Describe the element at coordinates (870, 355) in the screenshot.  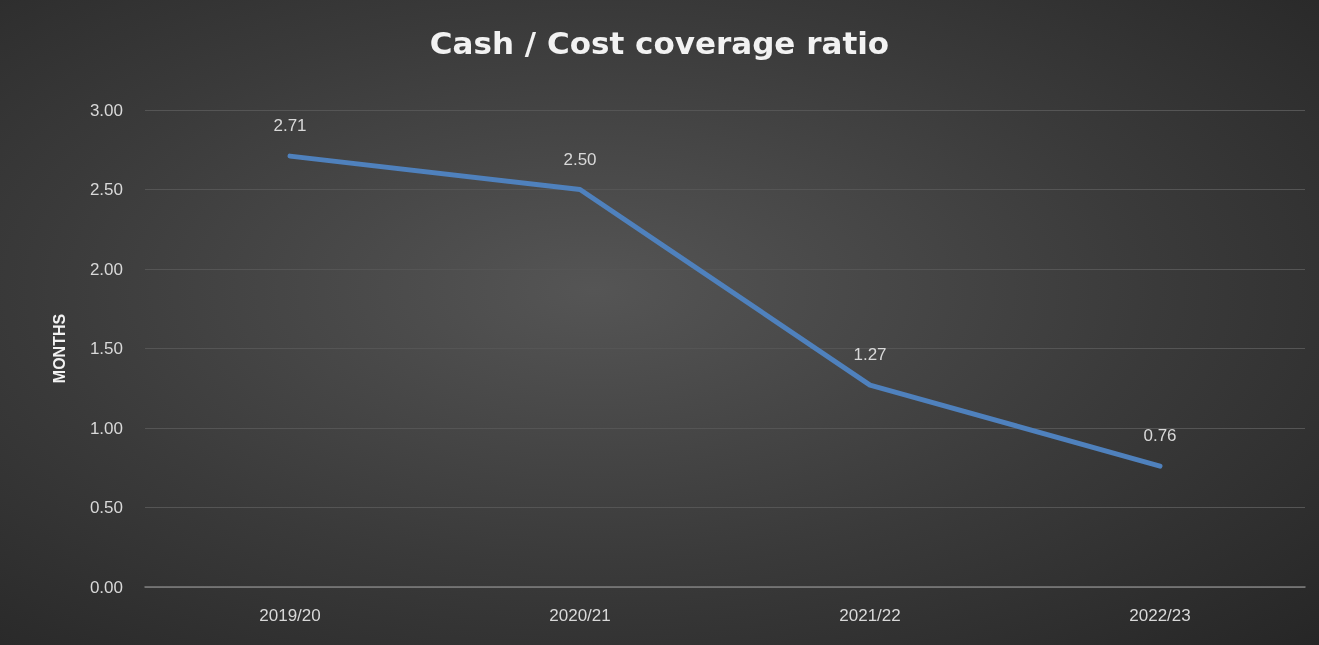
I see `data-label: 1.27` at that location.